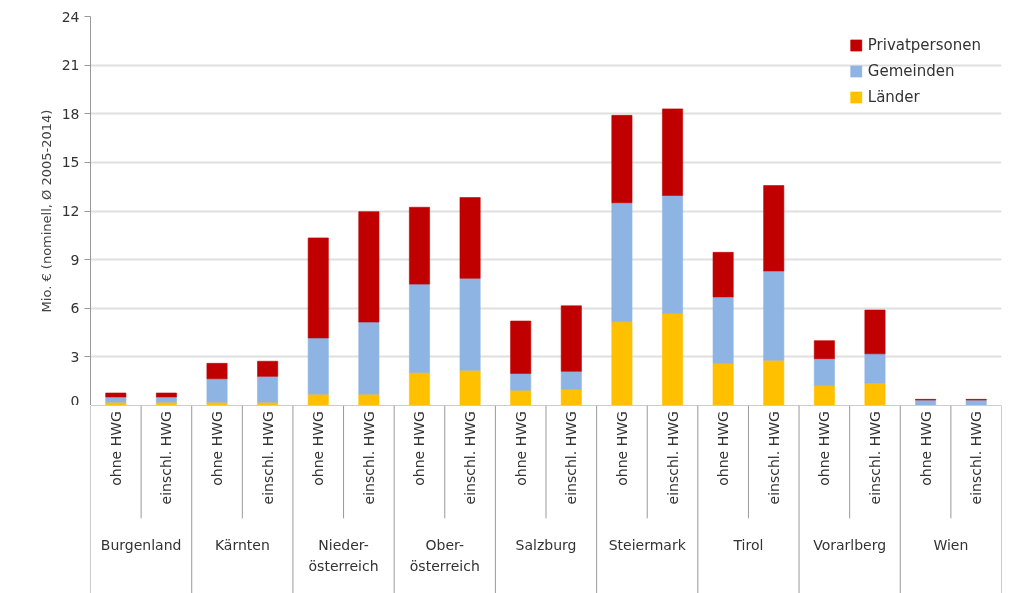  I want to click on y-tick-label: 6, so click(75, 308).